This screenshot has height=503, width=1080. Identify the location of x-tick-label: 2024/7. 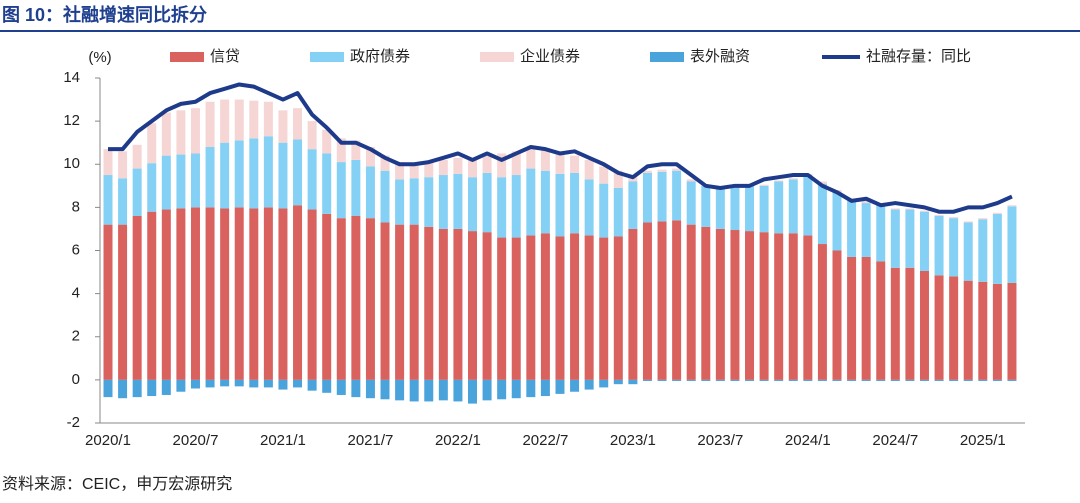
(895, 440).